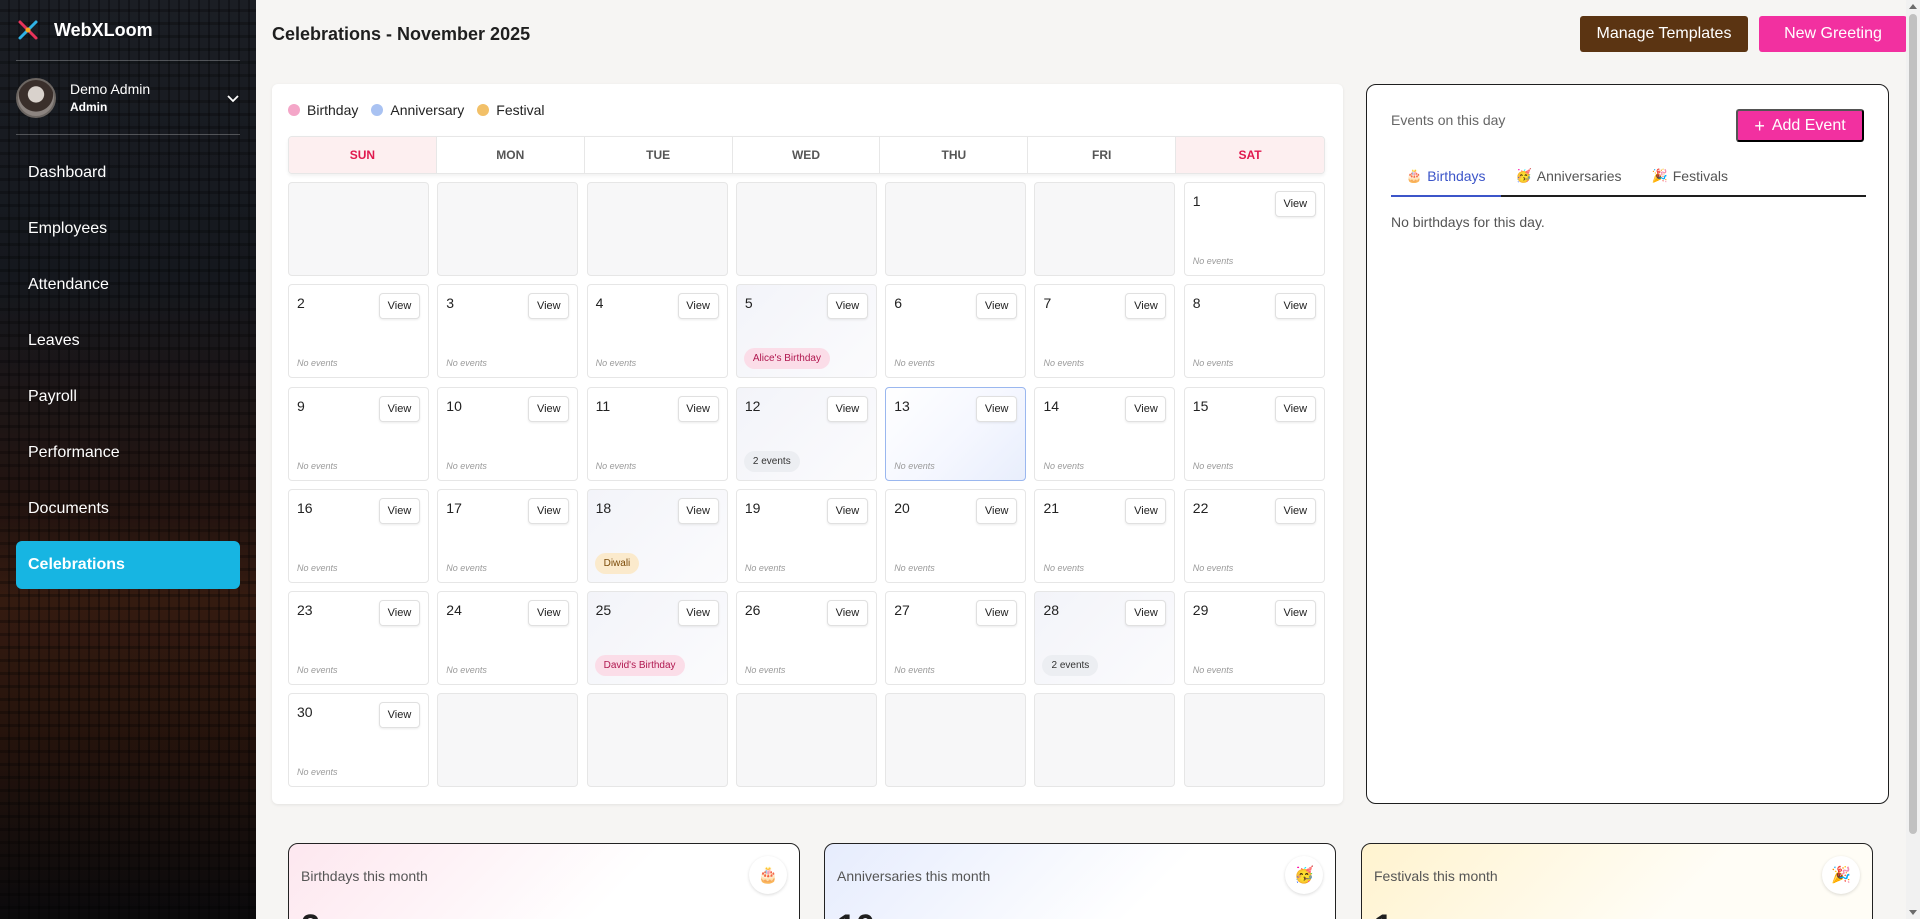  I want to click on calendar-day-cell: 22 View No events, so click(1254, 535).